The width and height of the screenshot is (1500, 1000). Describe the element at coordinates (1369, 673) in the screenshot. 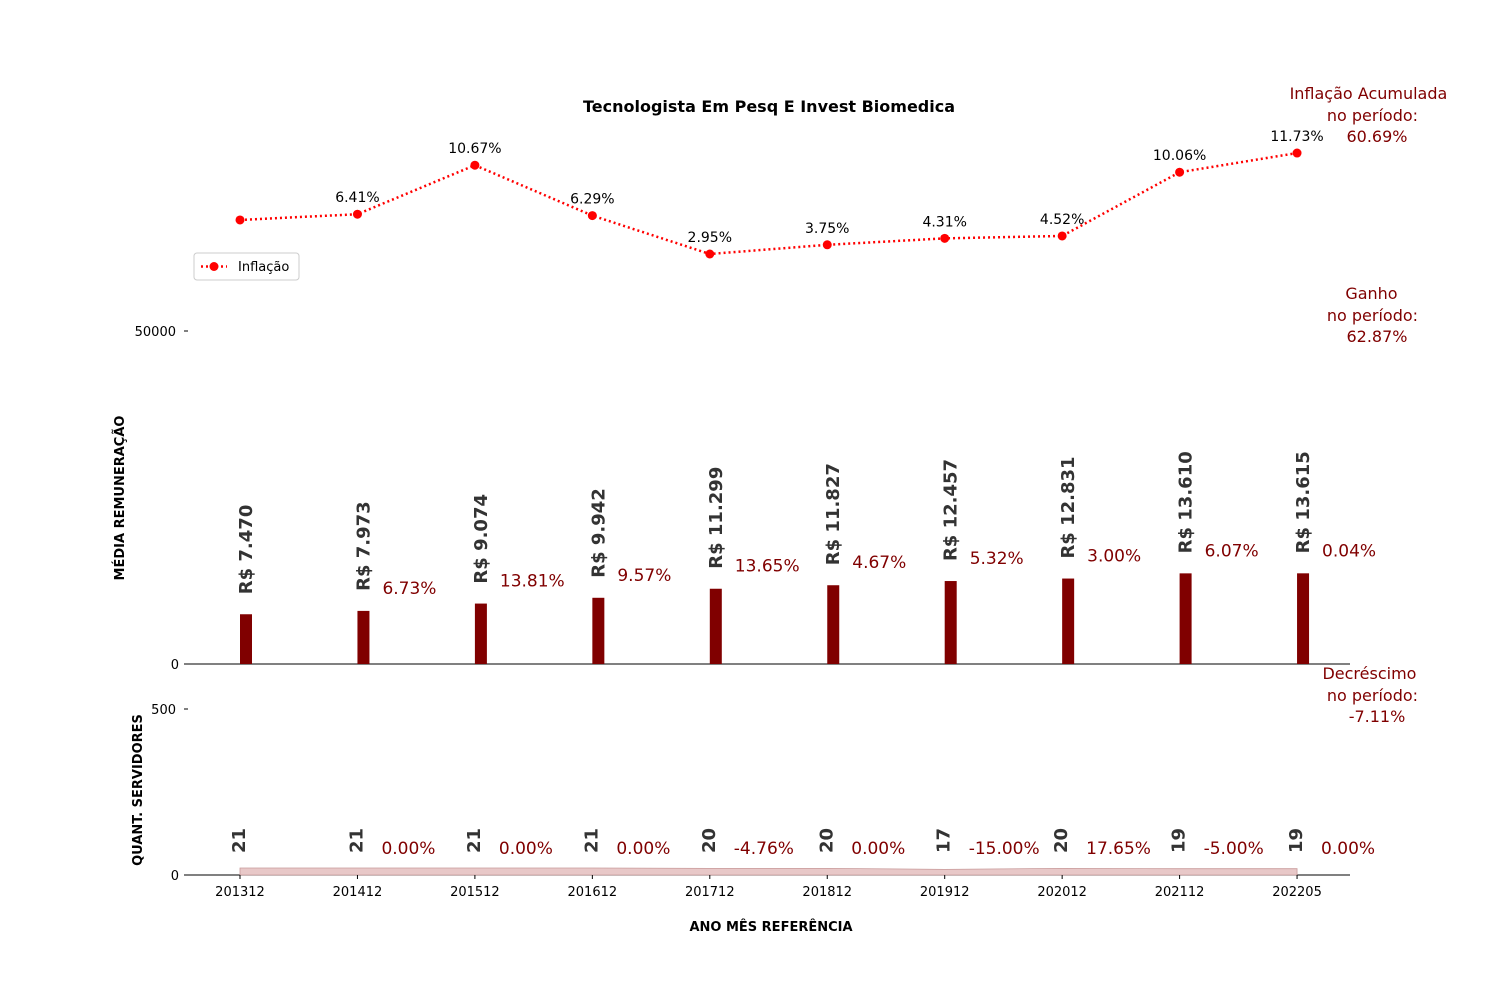

I see `decrease-line-1: Decréscimo` at that location.